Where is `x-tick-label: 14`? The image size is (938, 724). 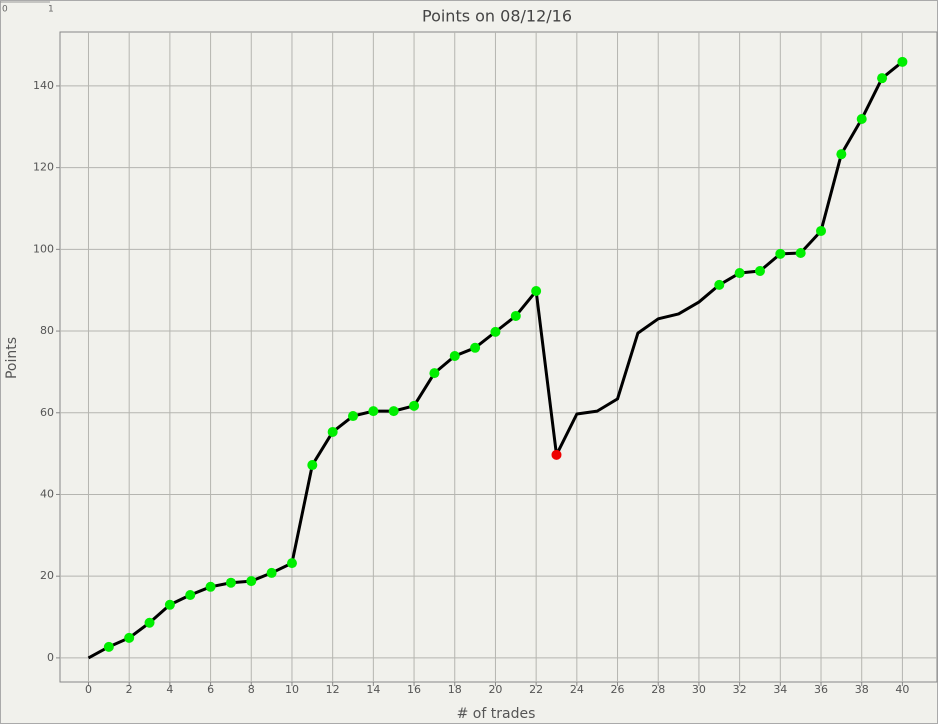
x-tick-label: 14 is located at coordinates (373, 689).